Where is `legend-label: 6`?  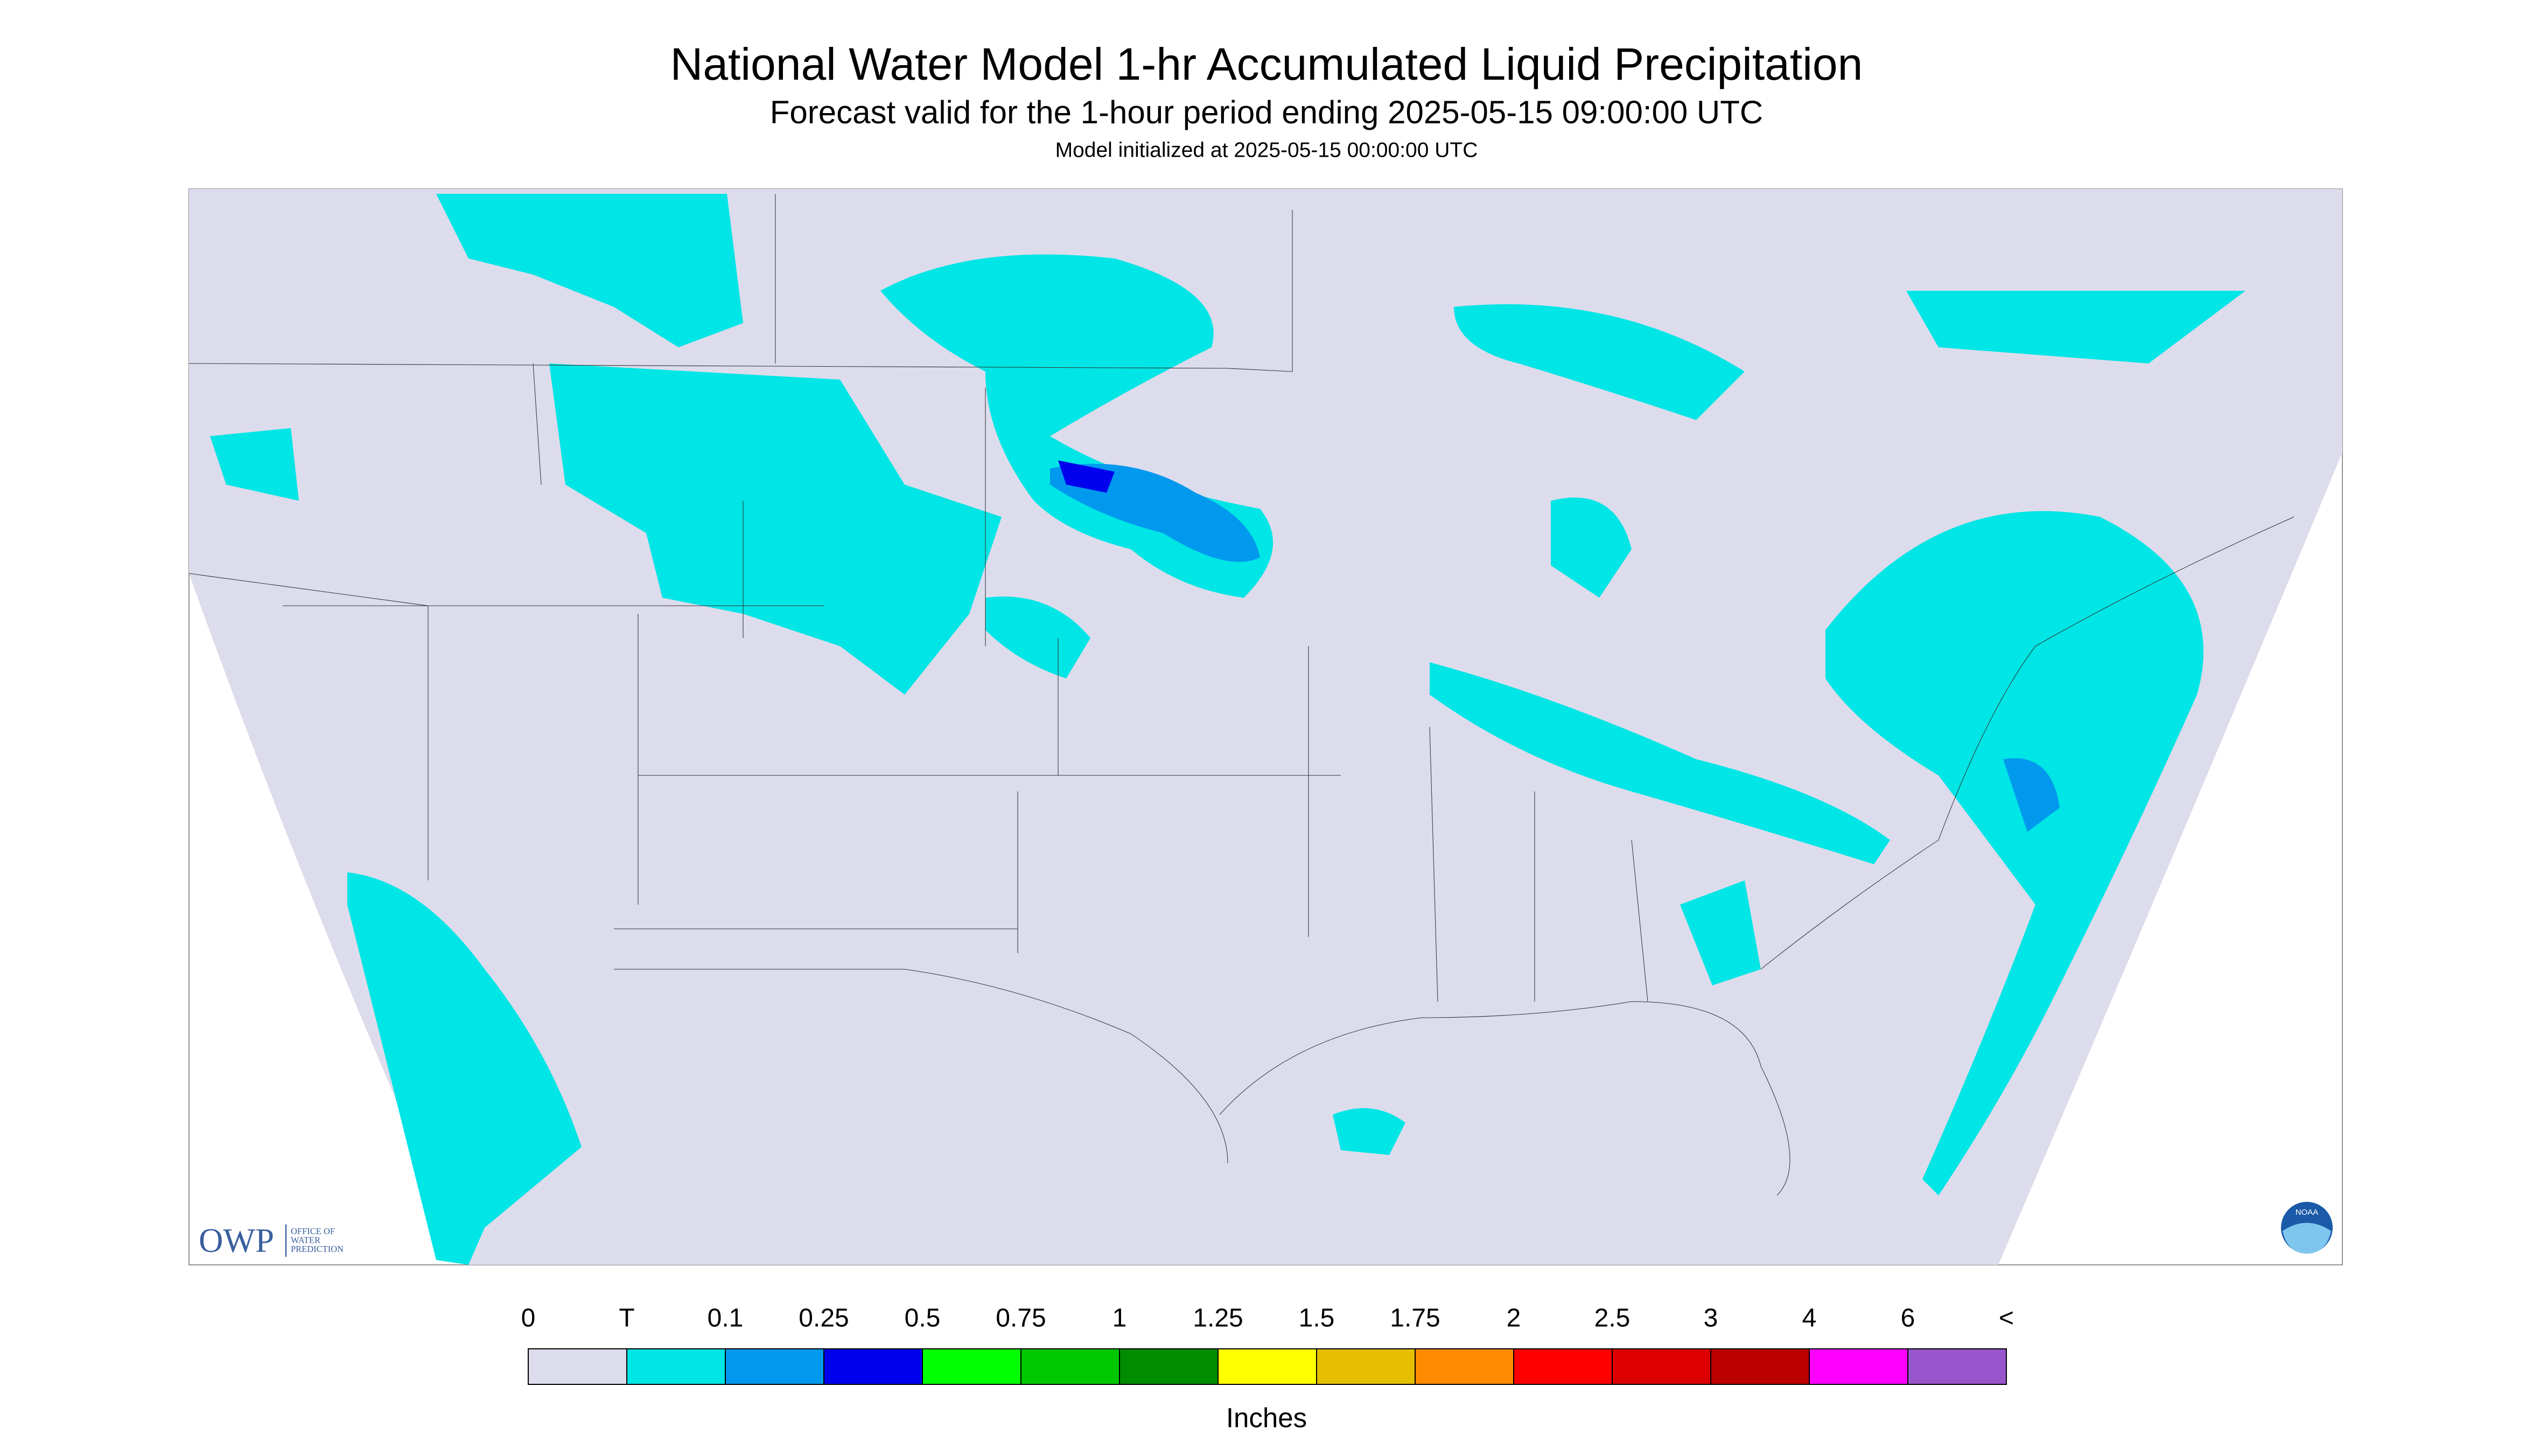
legend-label: 6 is located at coordinates (1908, 1318).